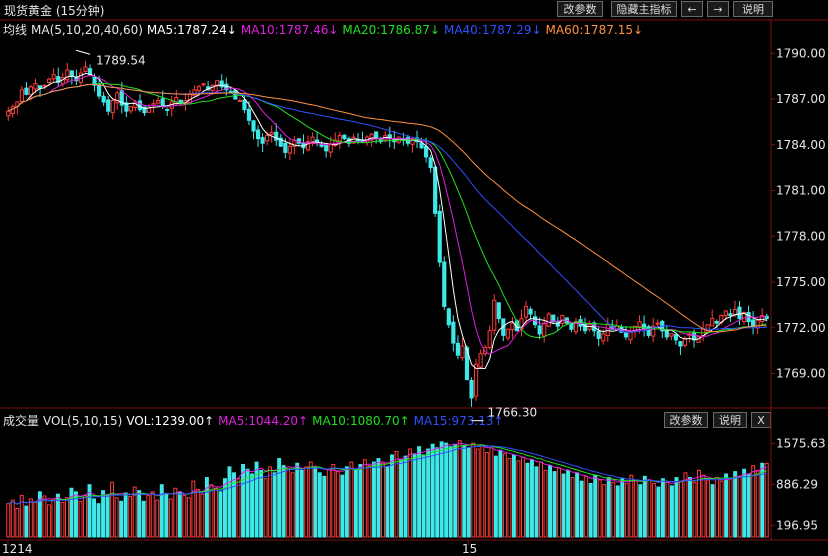  What do you see at coordinates (458, 421) in the screenshot?
I see `vol-ma15-legend: MA15:973.13↑` at bounding box center [458, 421].